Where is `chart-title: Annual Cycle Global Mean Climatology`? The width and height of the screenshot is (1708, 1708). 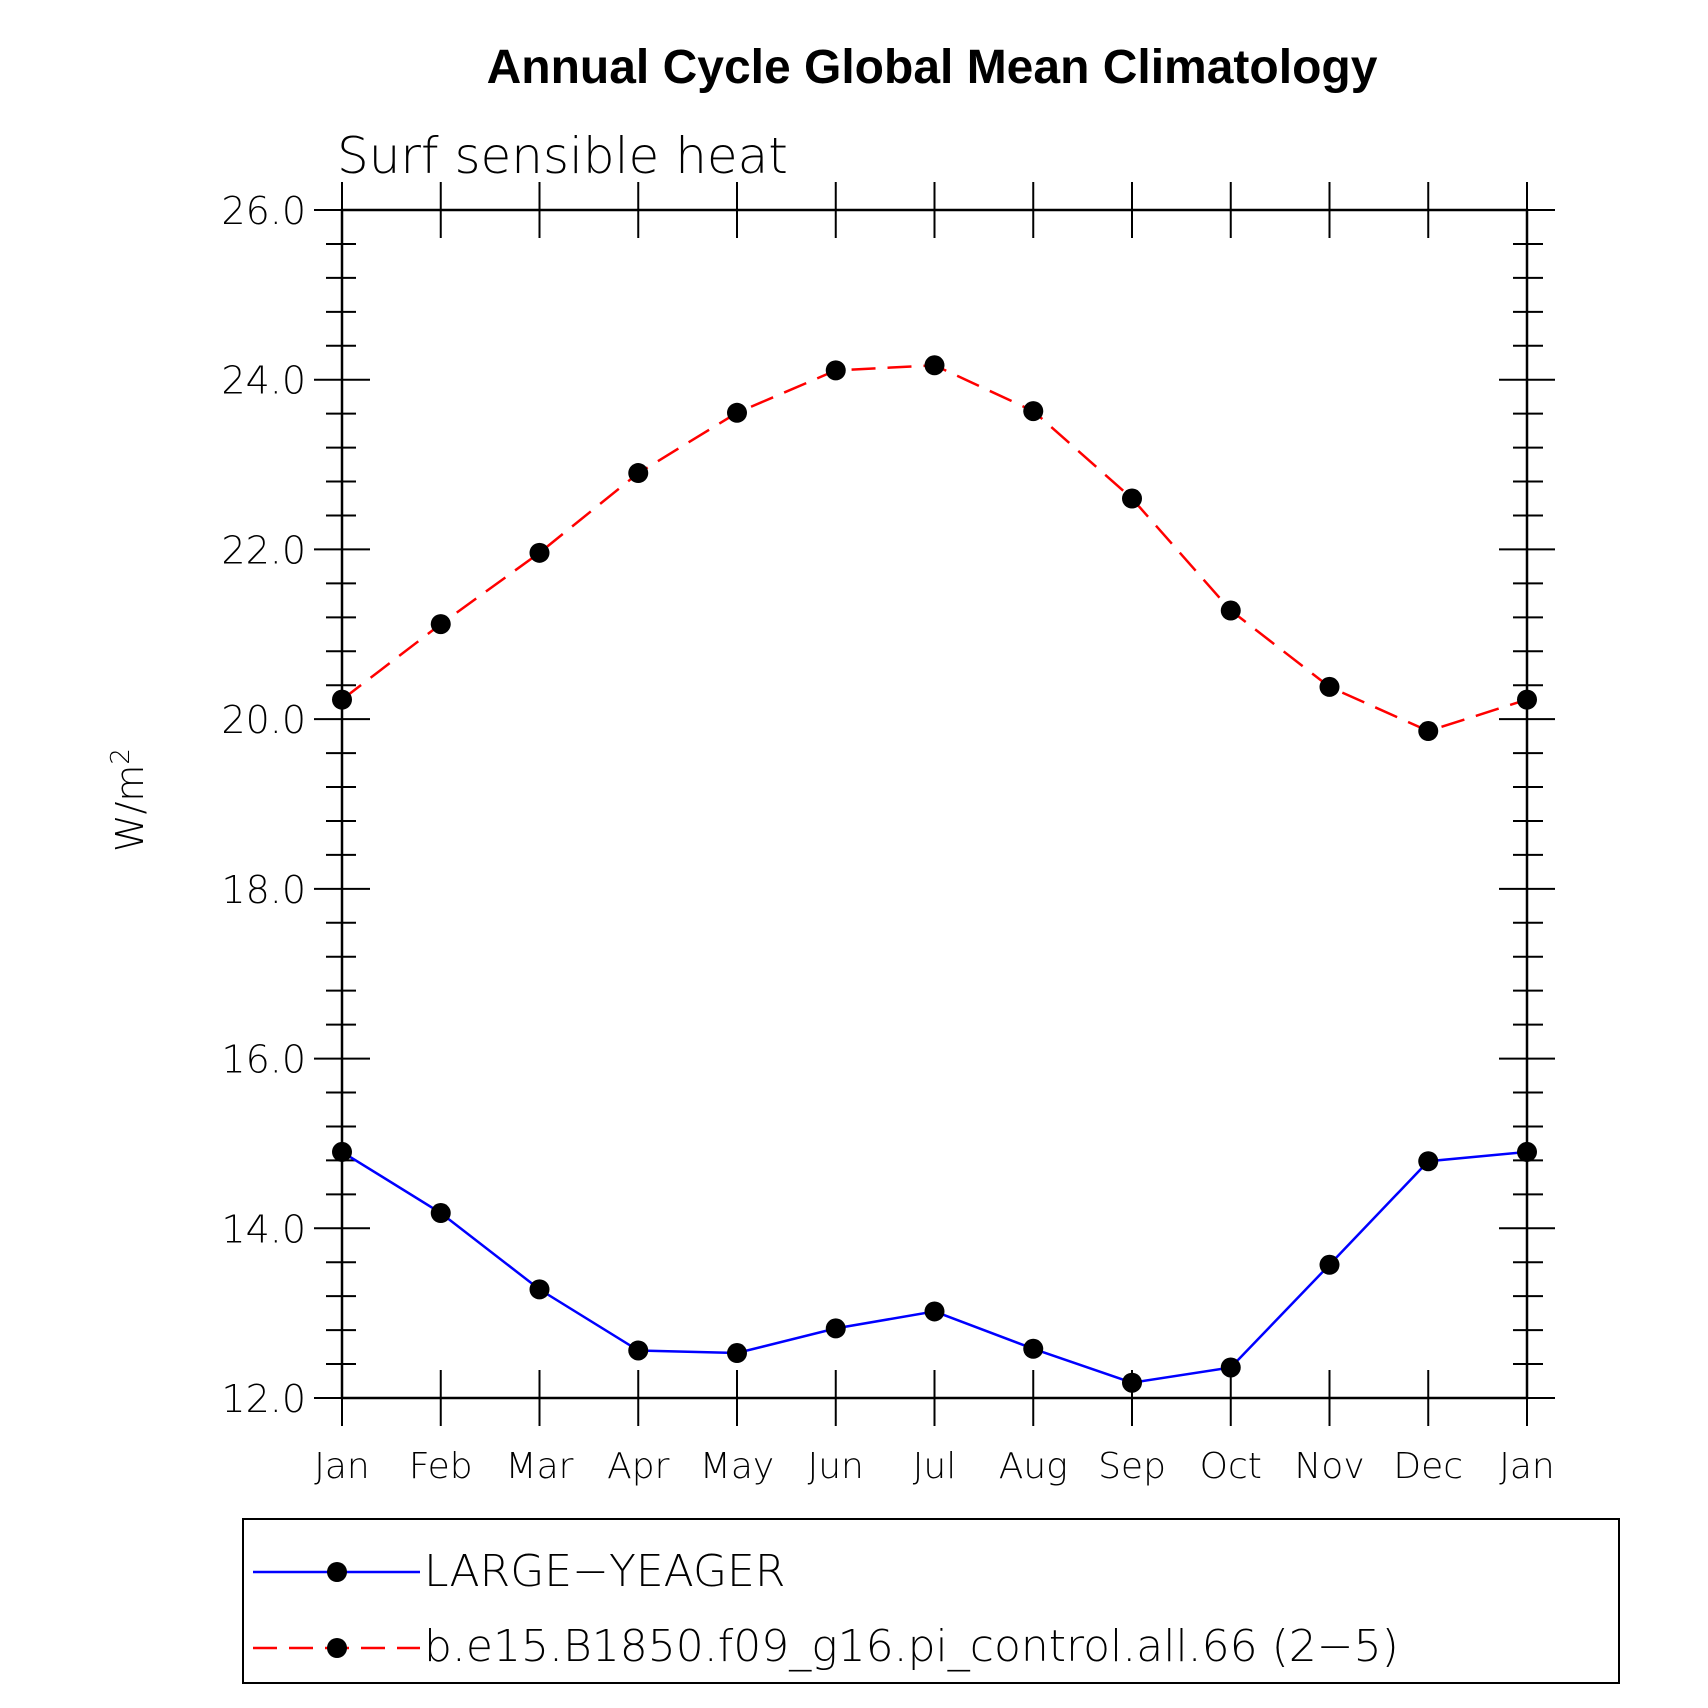
chart-title: Annual Cycle Global Mean Climatology is located at coordinates (932, 67).